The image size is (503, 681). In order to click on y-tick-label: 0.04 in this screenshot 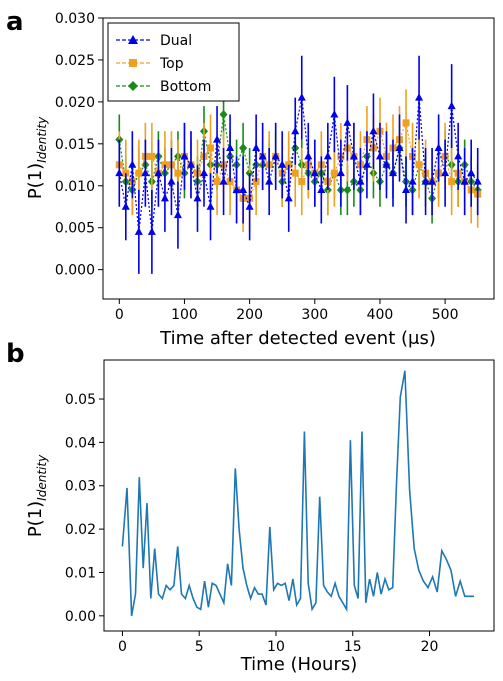, I will do `click(80, 443)`.